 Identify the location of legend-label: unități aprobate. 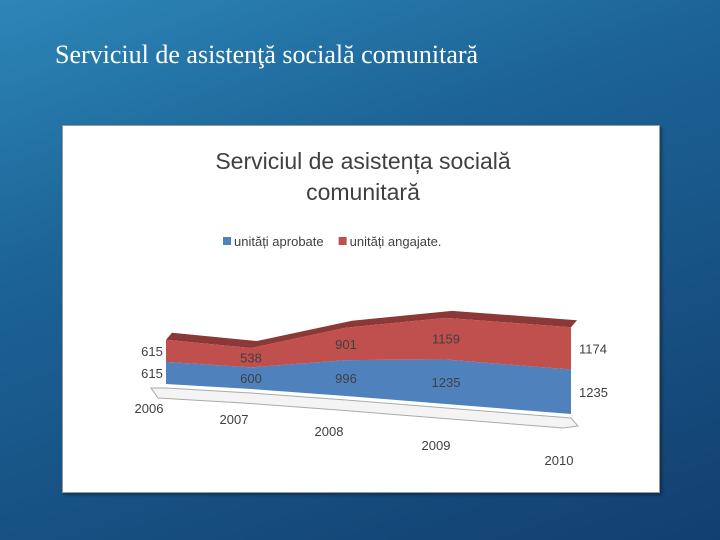
(279, 241).